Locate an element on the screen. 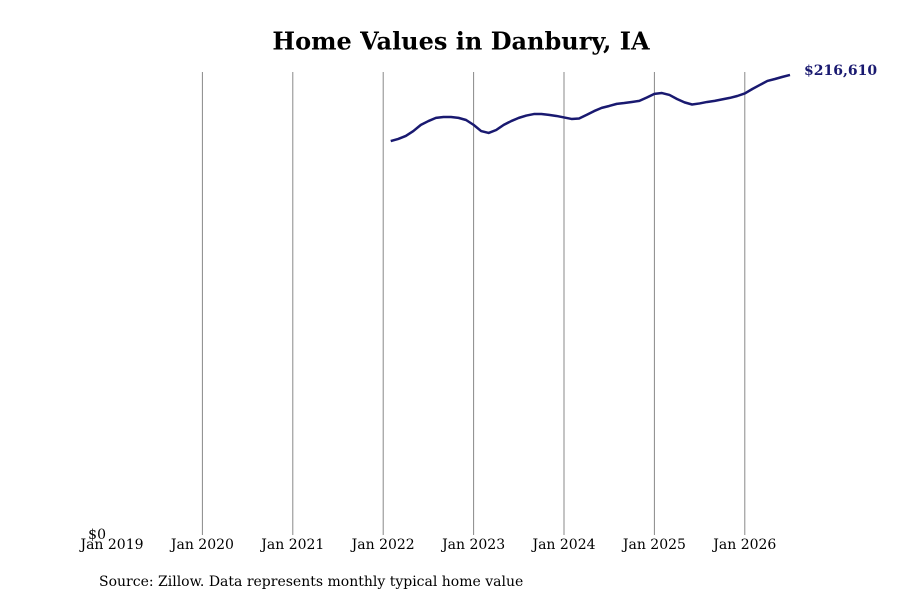  y-tick-label: $0 is located at coordinates (97, 535).